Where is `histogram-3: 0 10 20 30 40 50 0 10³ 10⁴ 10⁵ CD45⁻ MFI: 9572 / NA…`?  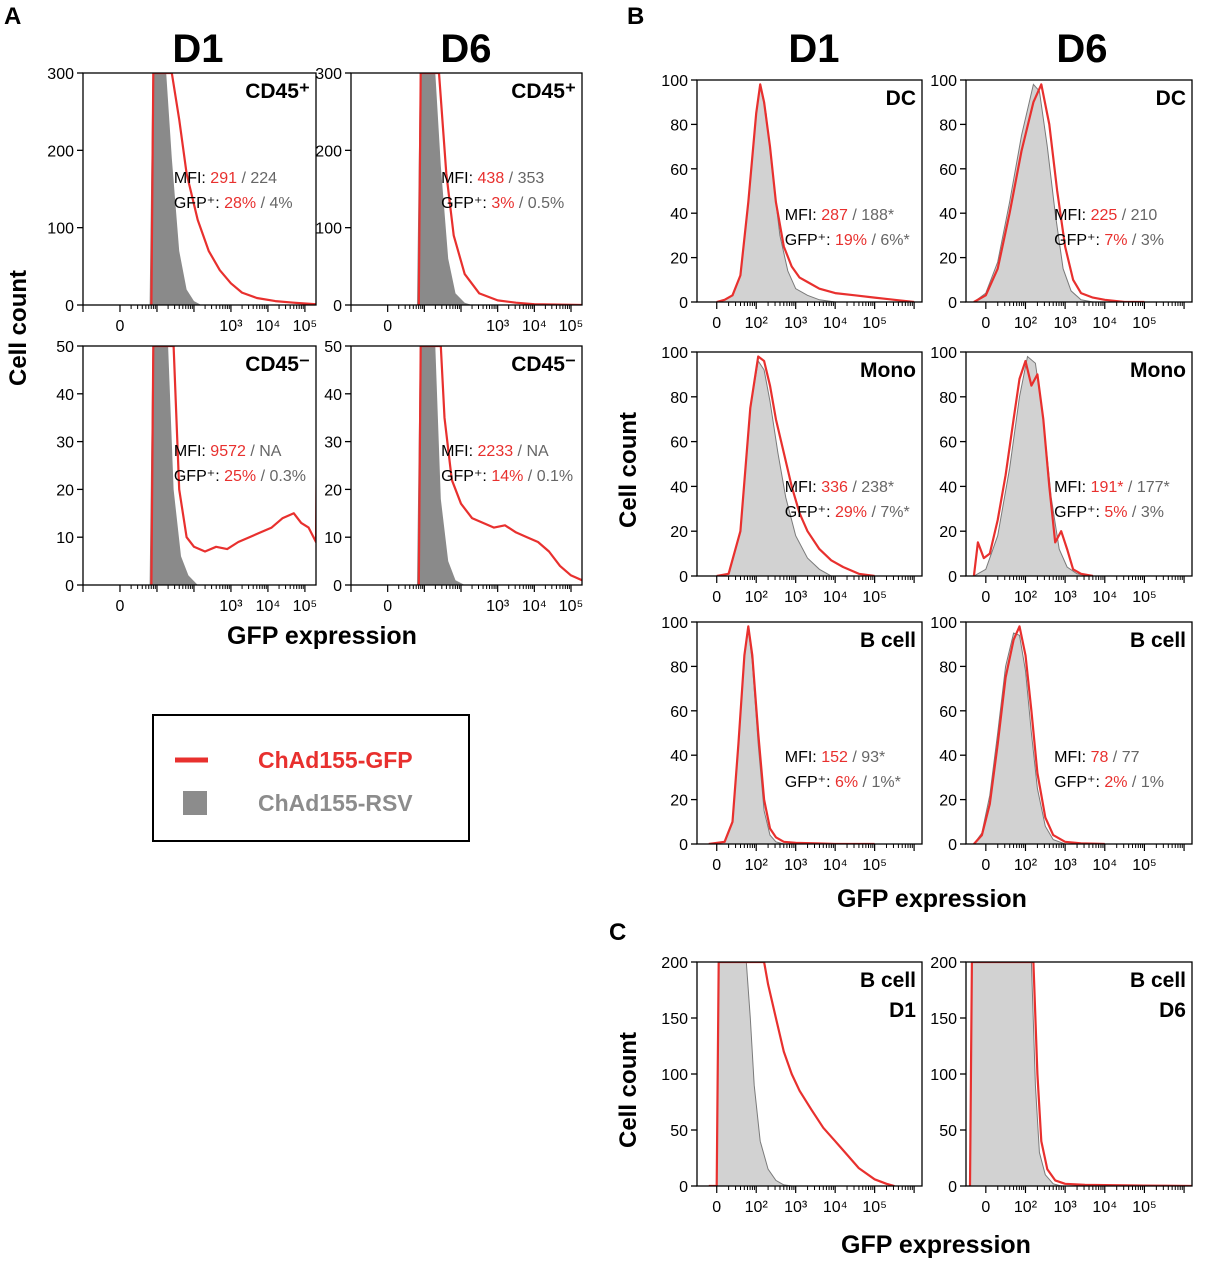 histogram-3: 0 10 20 30 40 50 0 10³ 10⁴ 10⁵ CD45⁻ MFI: 9572 / NA… is located at coordinates (186, 477).